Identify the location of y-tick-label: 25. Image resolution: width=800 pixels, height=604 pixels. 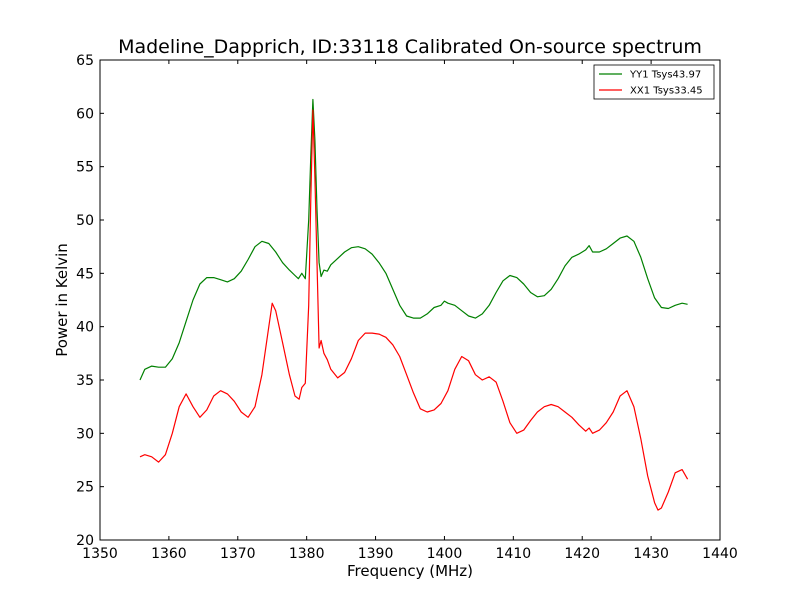
(85, 488).